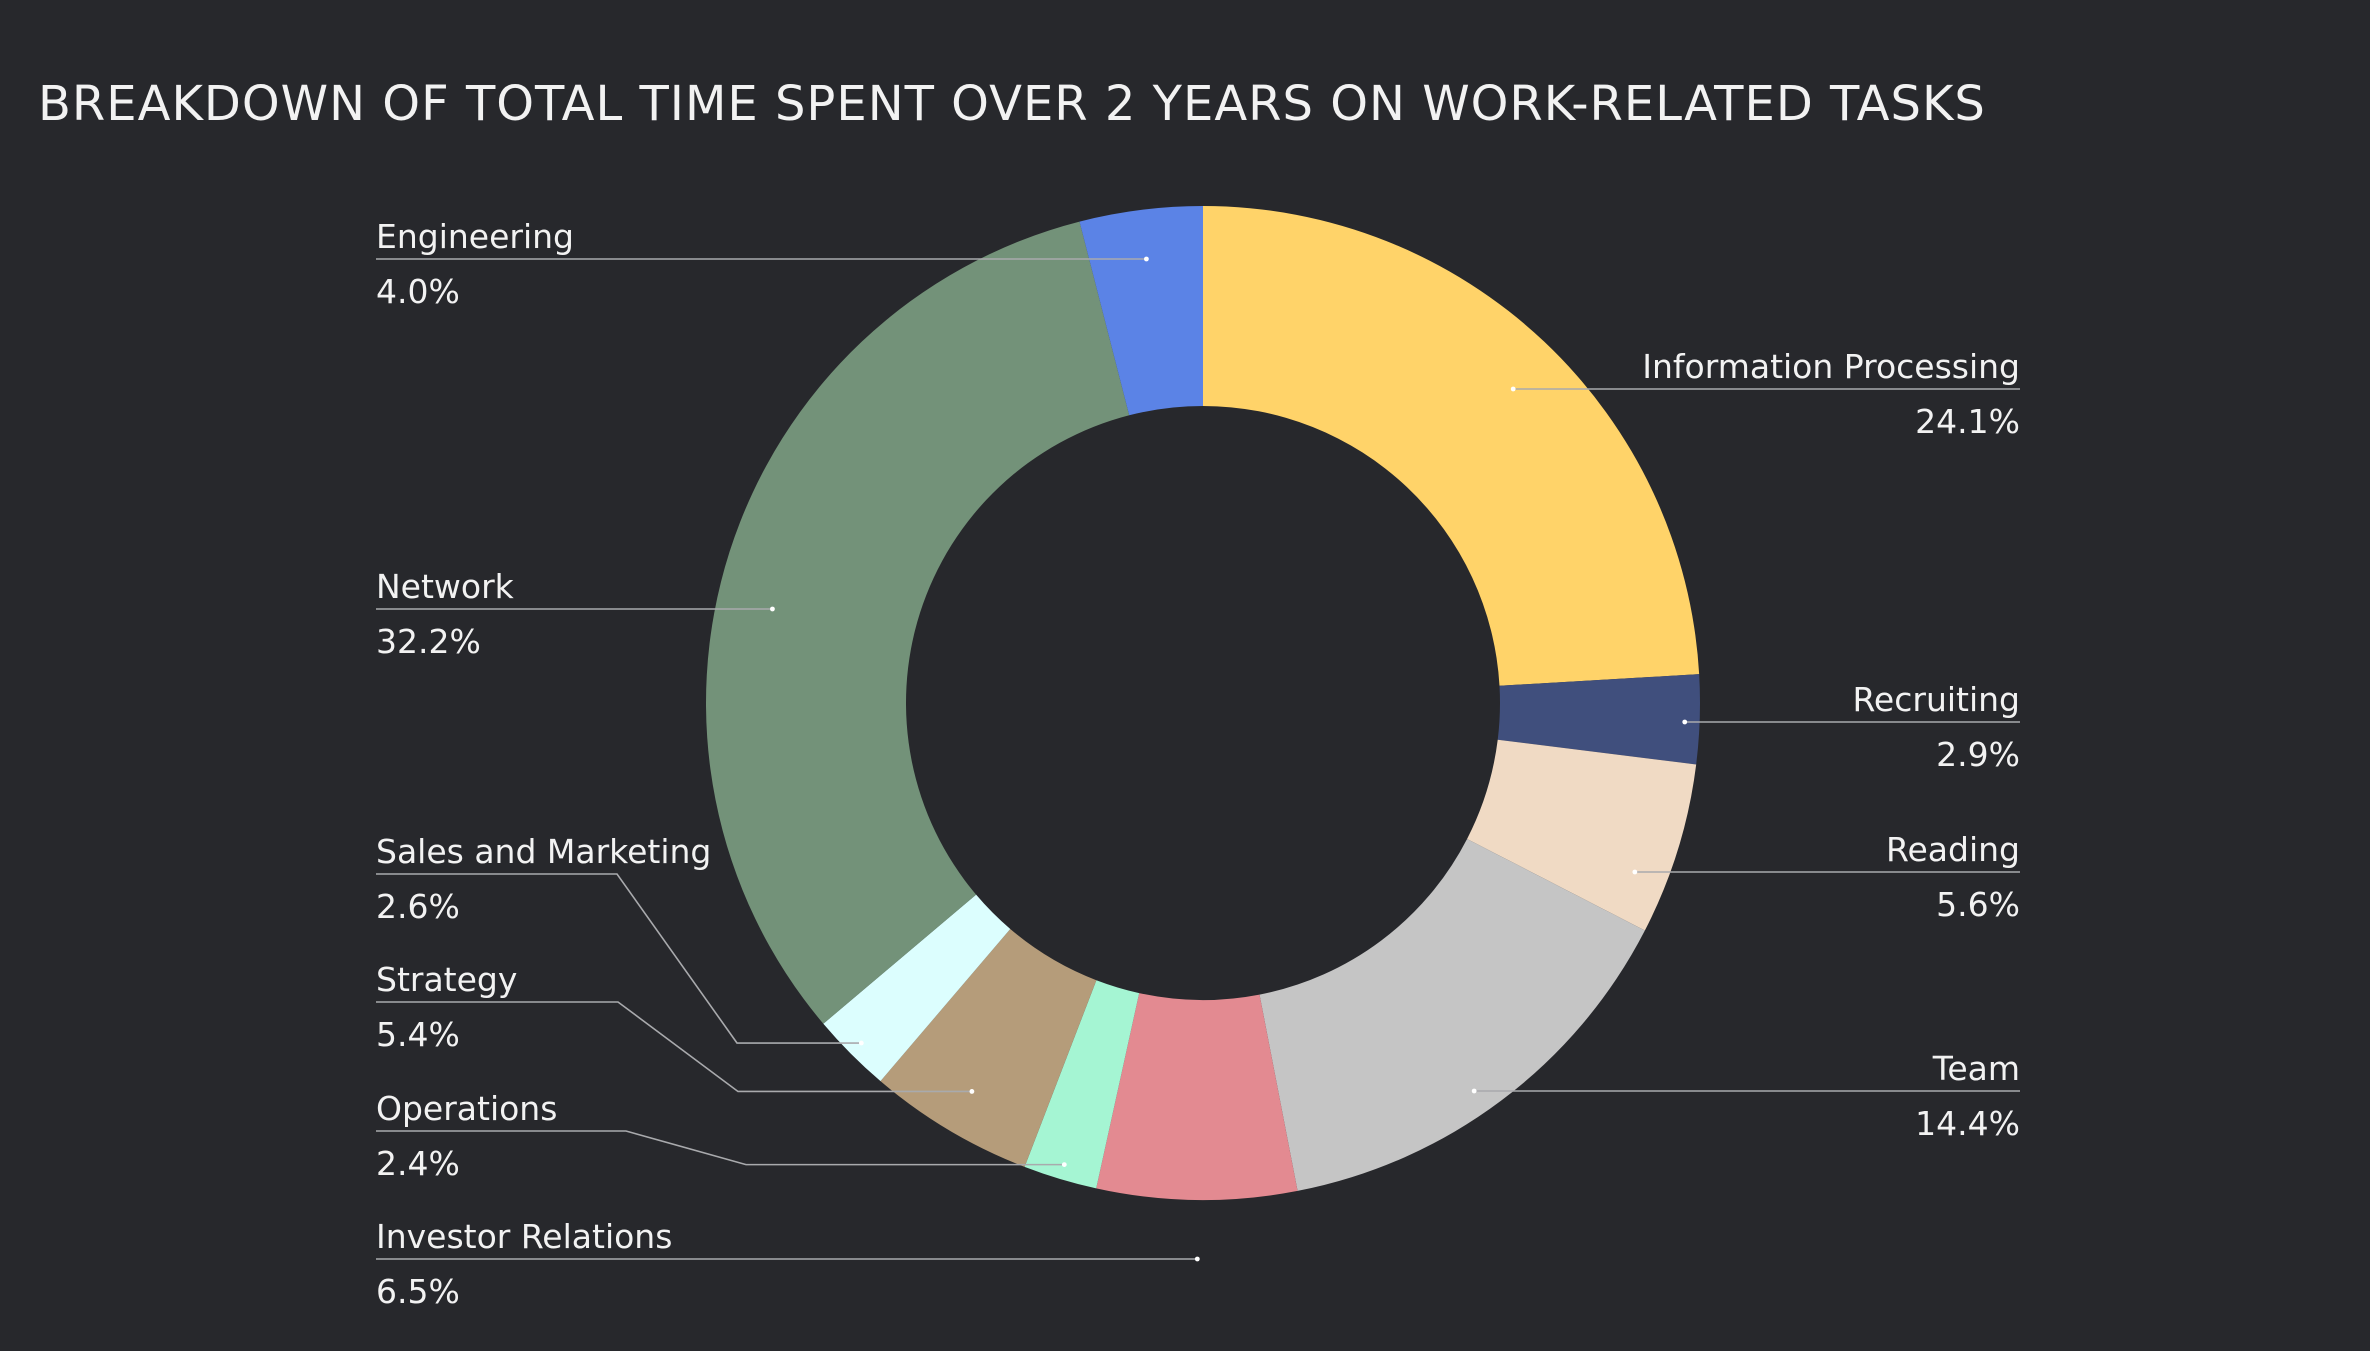 This screenshot has width=2370, height=1351. I want to click on value-engineering: 4.0%, so click(418, 291).